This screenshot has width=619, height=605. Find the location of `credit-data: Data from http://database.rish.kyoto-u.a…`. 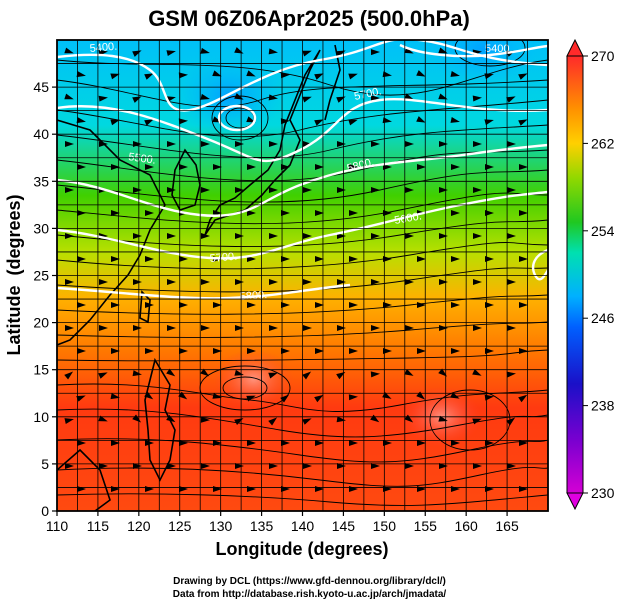

credit-data: Data from http://database.rish.kyoto-u.a… is located at coordinates (309, 594).